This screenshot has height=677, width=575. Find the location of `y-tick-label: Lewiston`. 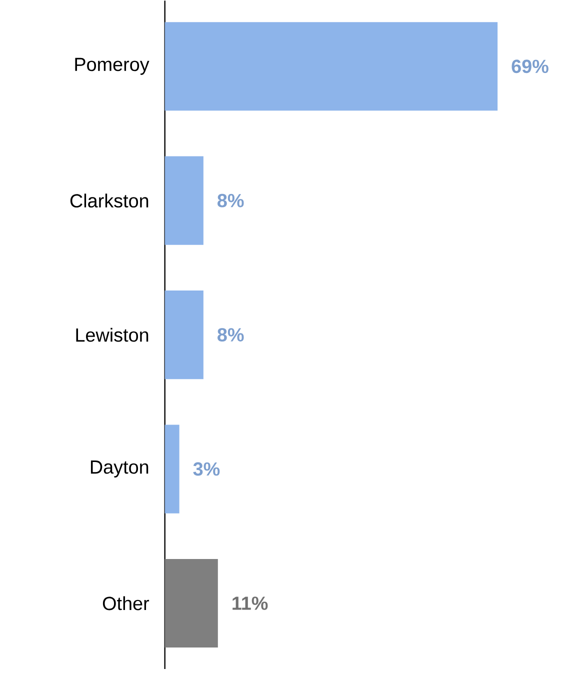

y-tick-label: Lewiston is located at coordinates (112, 335).